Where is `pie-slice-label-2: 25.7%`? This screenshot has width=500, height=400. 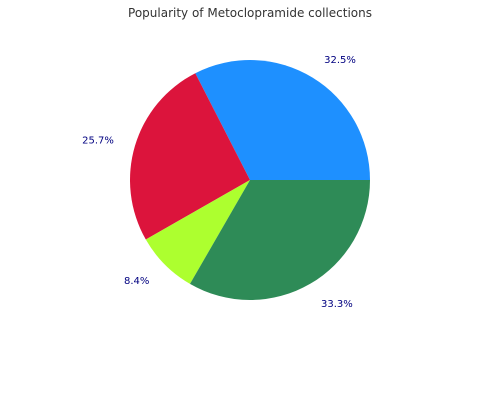
pie-slice-label-2: 25.7% is located at coordinates (98, 141).